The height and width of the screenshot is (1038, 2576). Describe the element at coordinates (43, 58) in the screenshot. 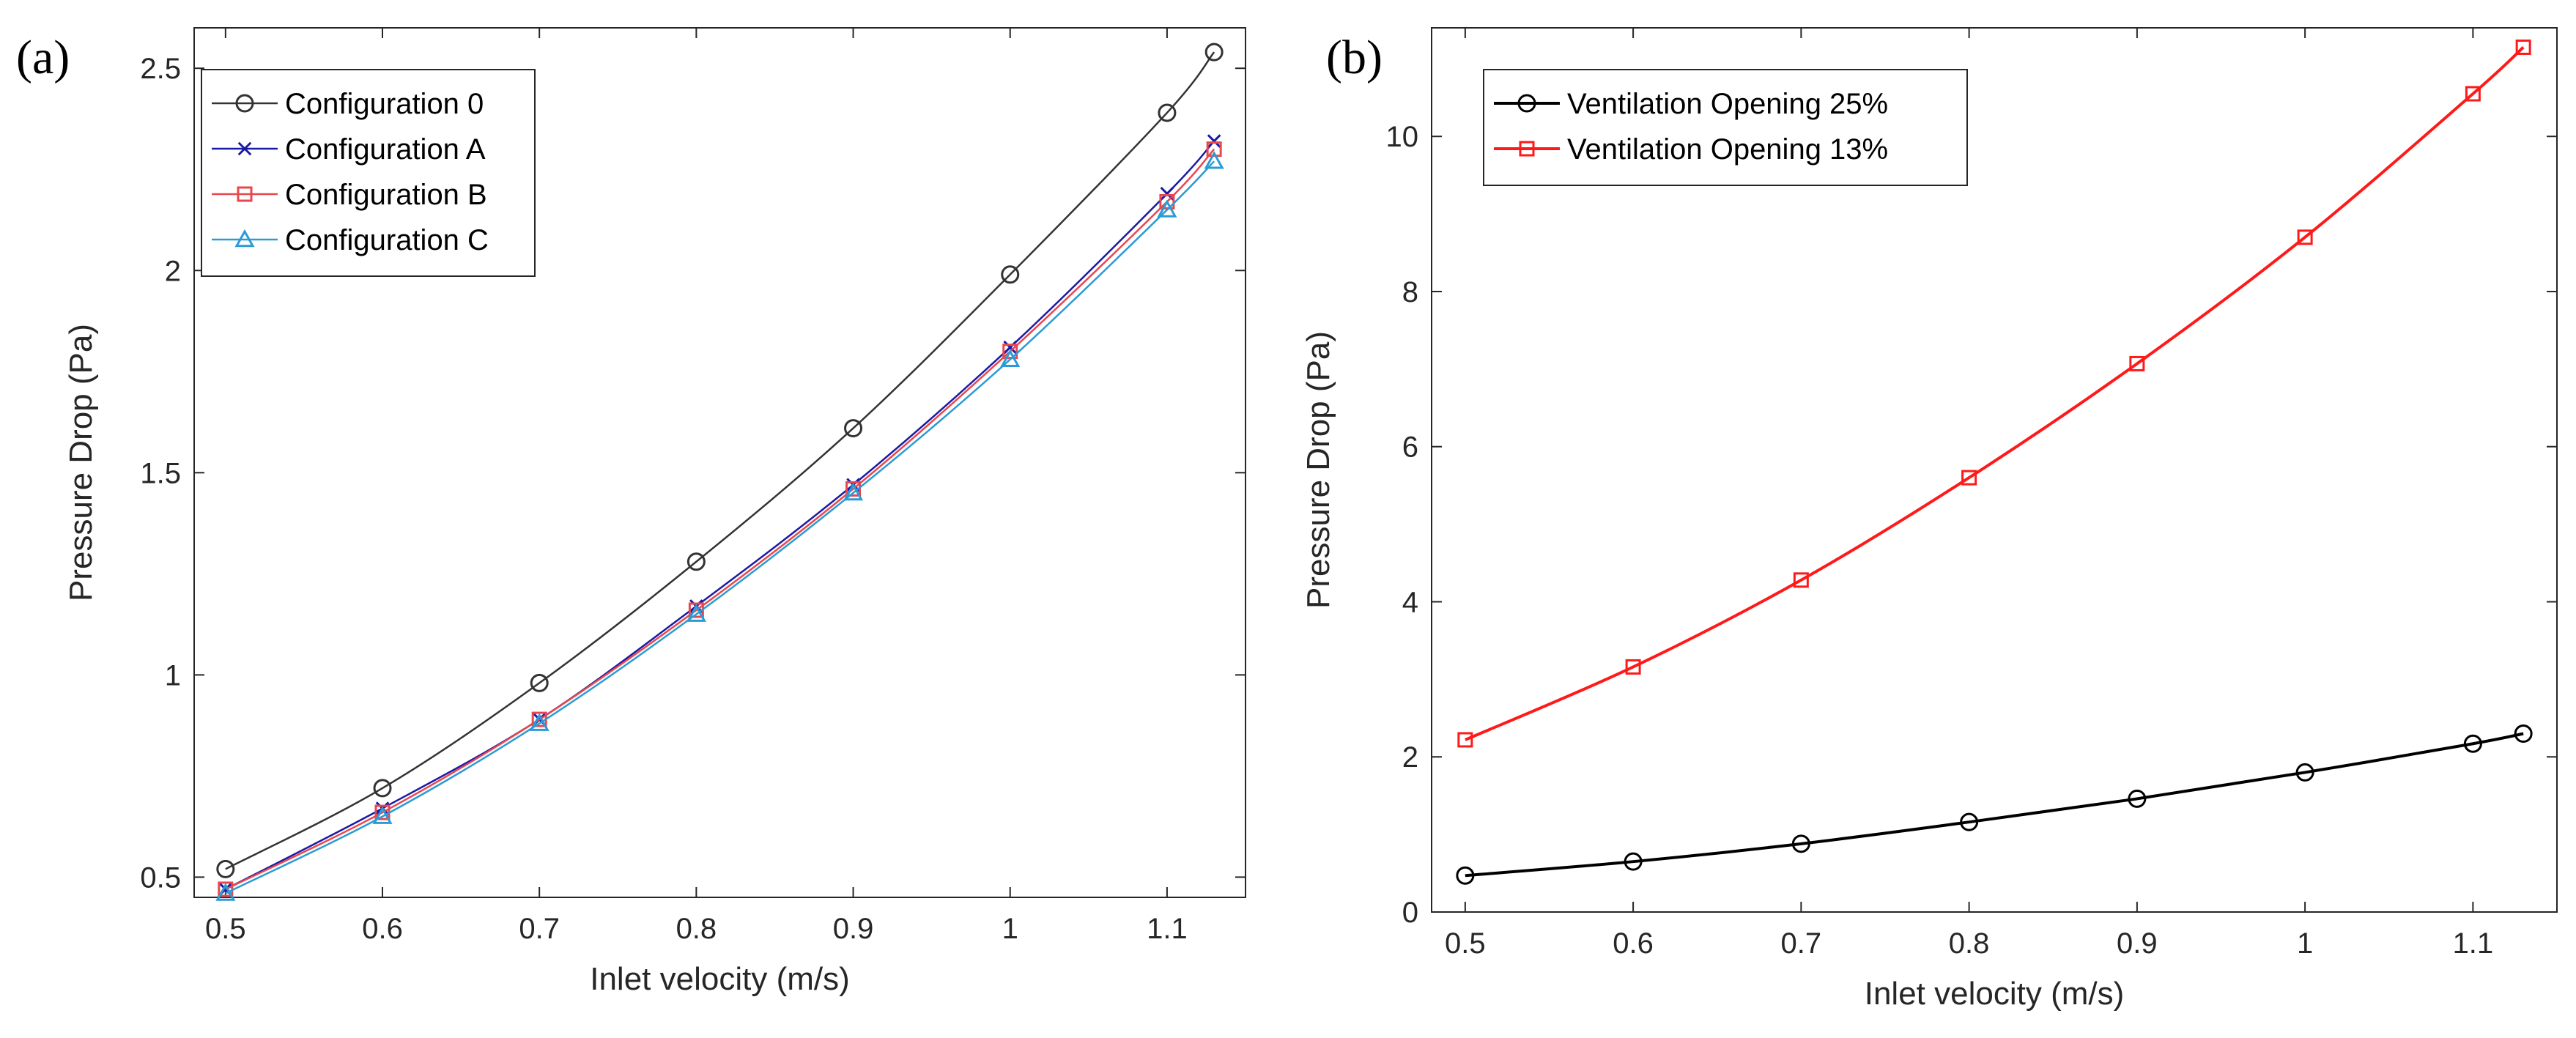

I see `panel-label: (a)` at that location.